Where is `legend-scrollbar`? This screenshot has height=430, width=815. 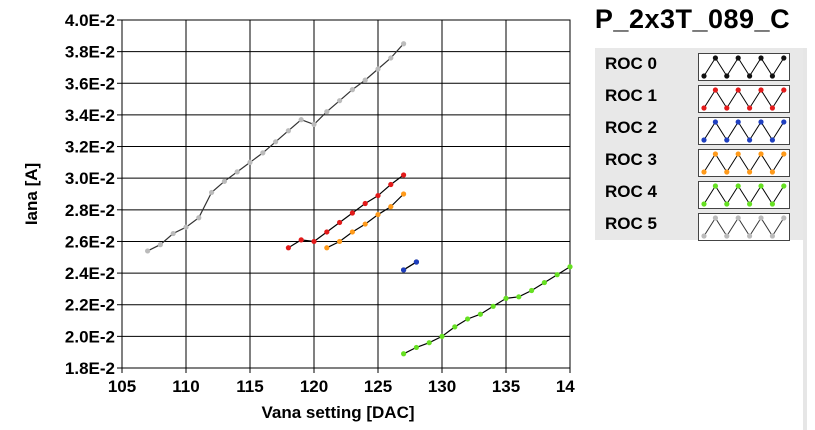 legend-scrollbar is located at coordinates (805, 239).